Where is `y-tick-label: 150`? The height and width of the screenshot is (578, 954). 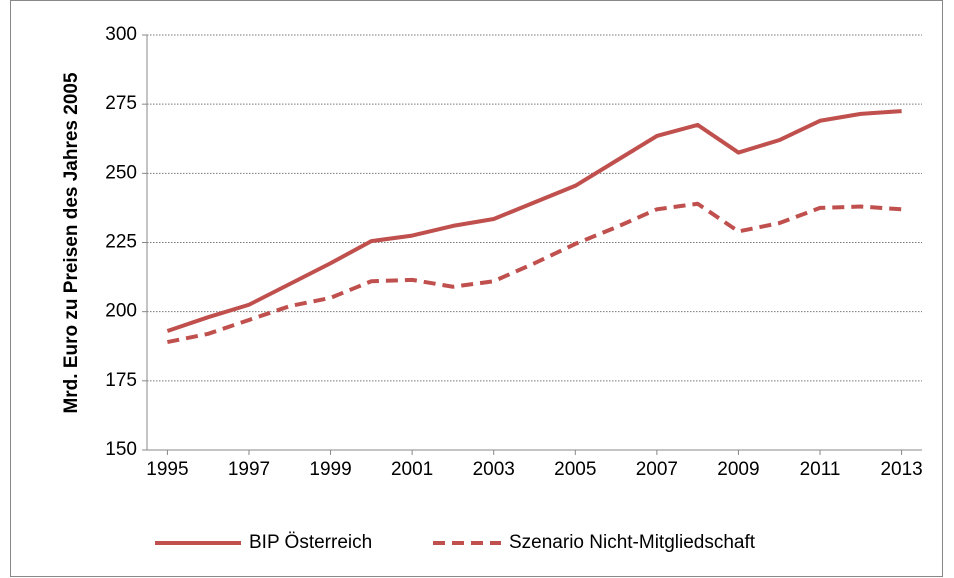 y-tick-label: 150 is located at coordinates (121, 449).